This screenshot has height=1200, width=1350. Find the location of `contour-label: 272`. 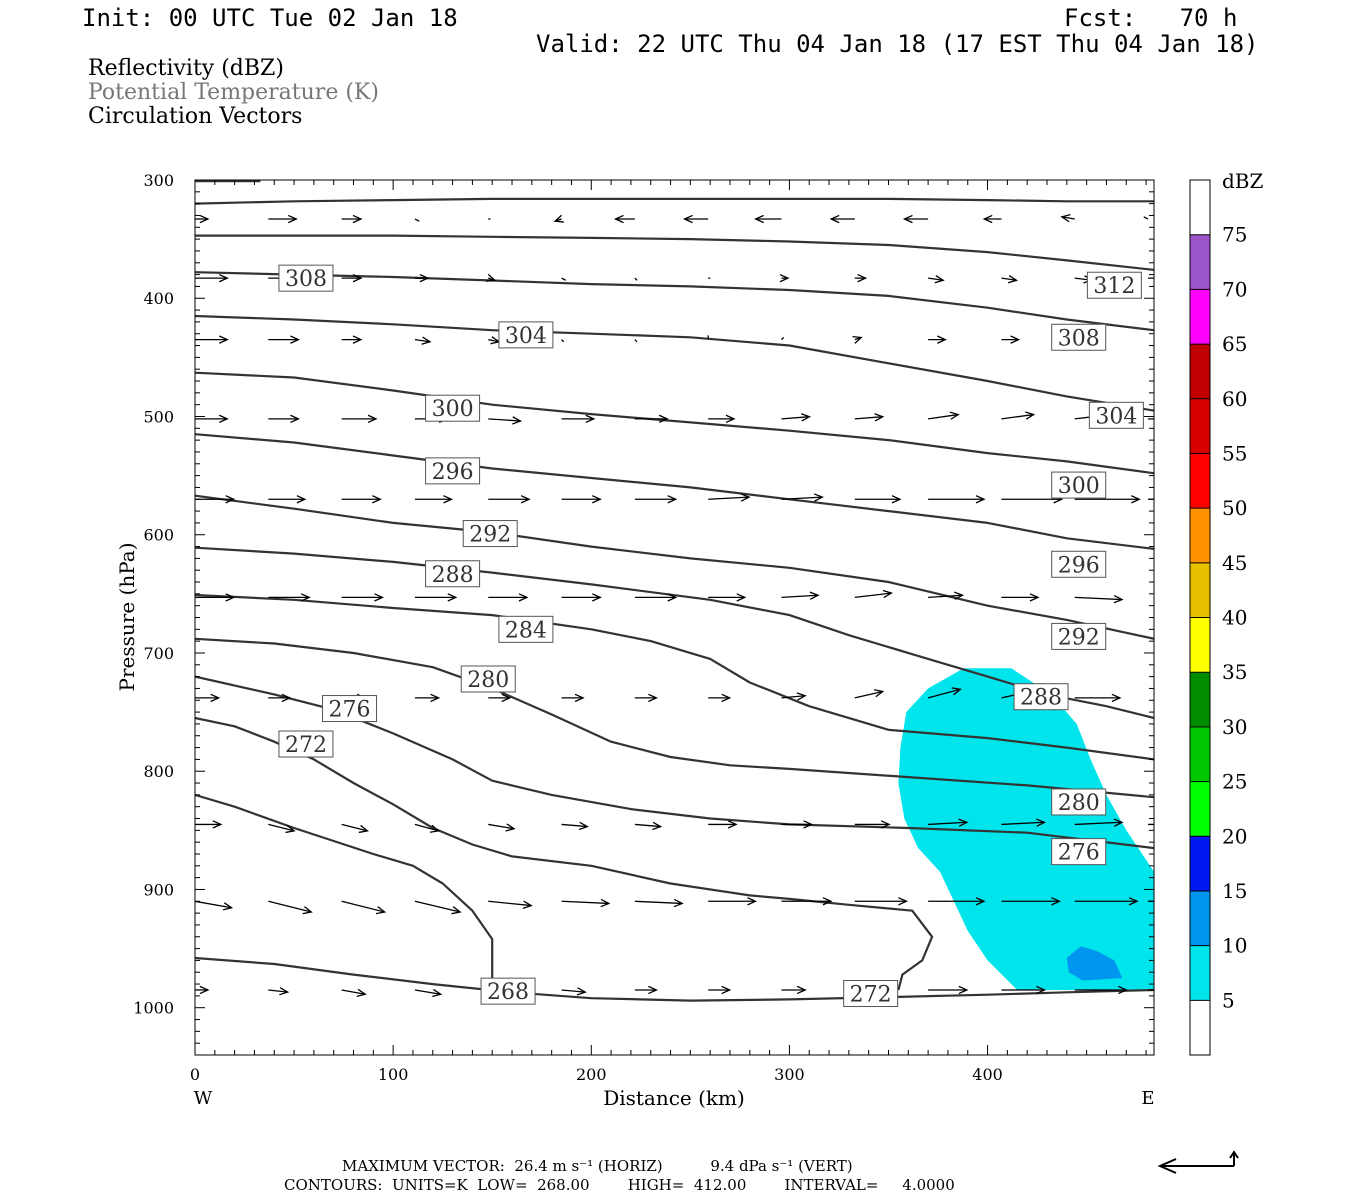

contour-label: 272 is located at coordinates (306, 744).